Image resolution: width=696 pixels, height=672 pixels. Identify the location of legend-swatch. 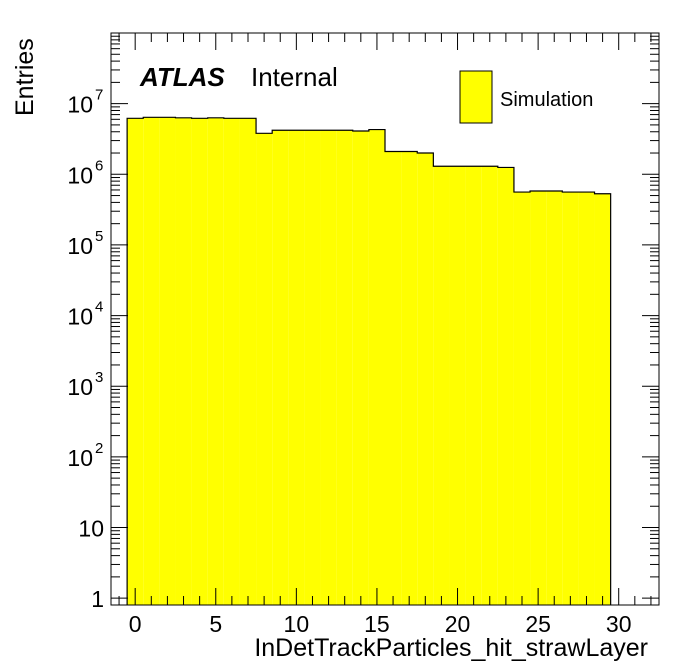
(476, 97).